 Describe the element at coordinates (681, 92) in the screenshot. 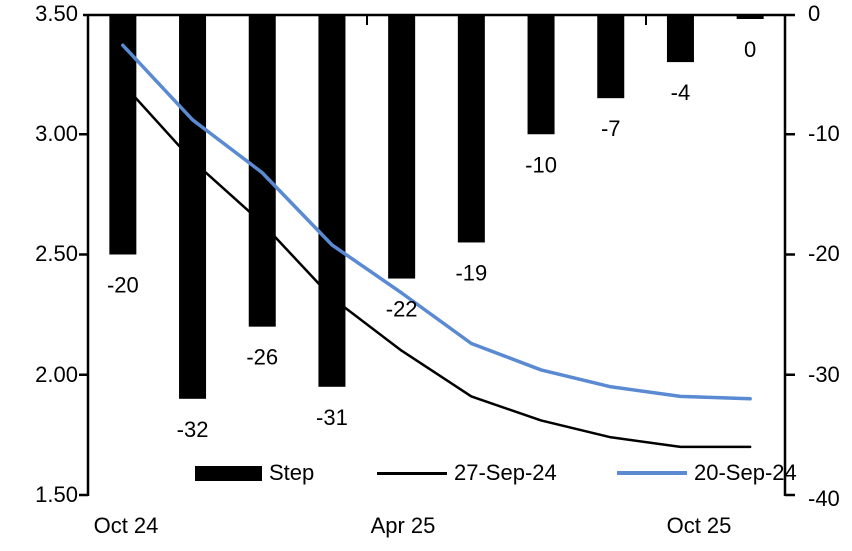

I see `bar-value-label: -4` at that location.